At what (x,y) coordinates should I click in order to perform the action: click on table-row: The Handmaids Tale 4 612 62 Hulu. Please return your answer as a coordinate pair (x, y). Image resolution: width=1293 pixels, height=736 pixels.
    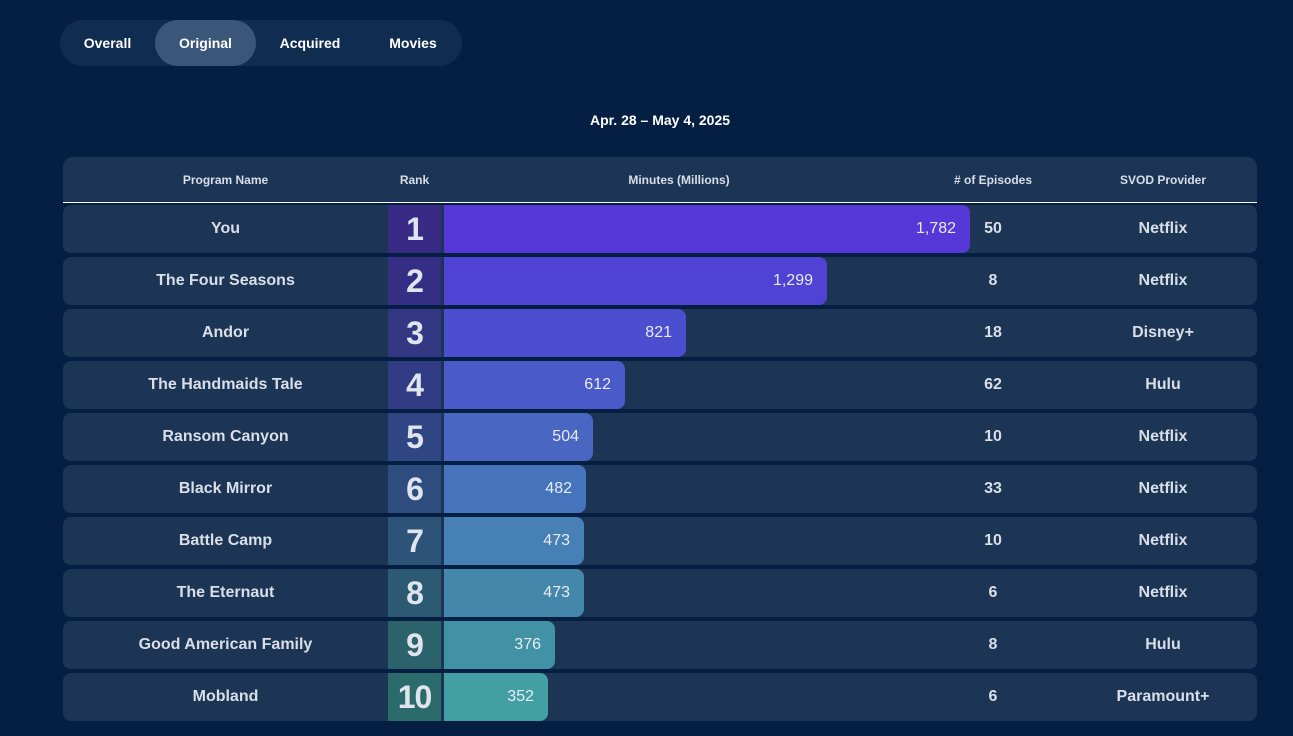
    Looking at the image, I should click on (660, 385).